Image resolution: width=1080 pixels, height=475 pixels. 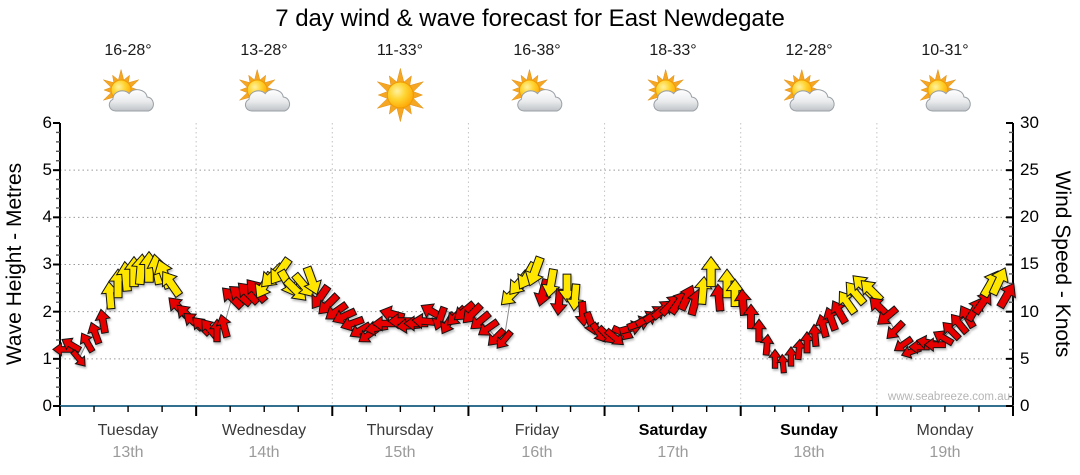 I want to click on date-label-13th: 13th, so click(x=128, y=452).